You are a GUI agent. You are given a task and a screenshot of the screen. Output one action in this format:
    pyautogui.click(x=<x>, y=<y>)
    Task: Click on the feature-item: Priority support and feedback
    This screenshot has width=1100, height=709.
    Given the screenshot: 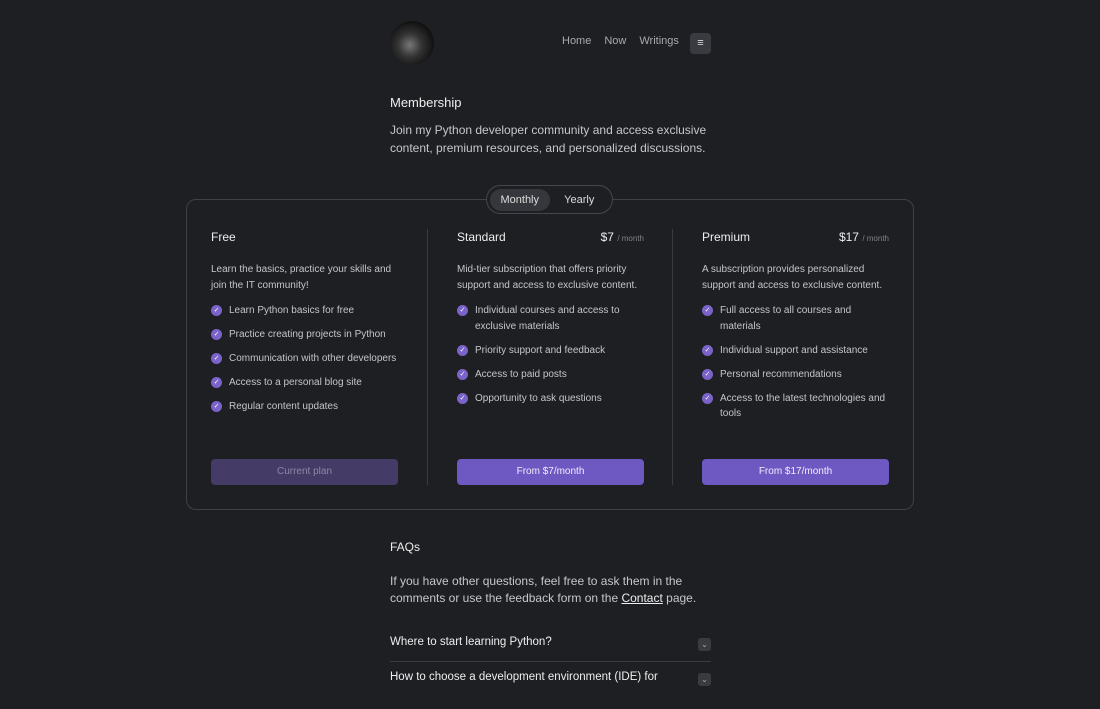 What is the action you would take?
    pyautogui.click(x=550, y=351)
    